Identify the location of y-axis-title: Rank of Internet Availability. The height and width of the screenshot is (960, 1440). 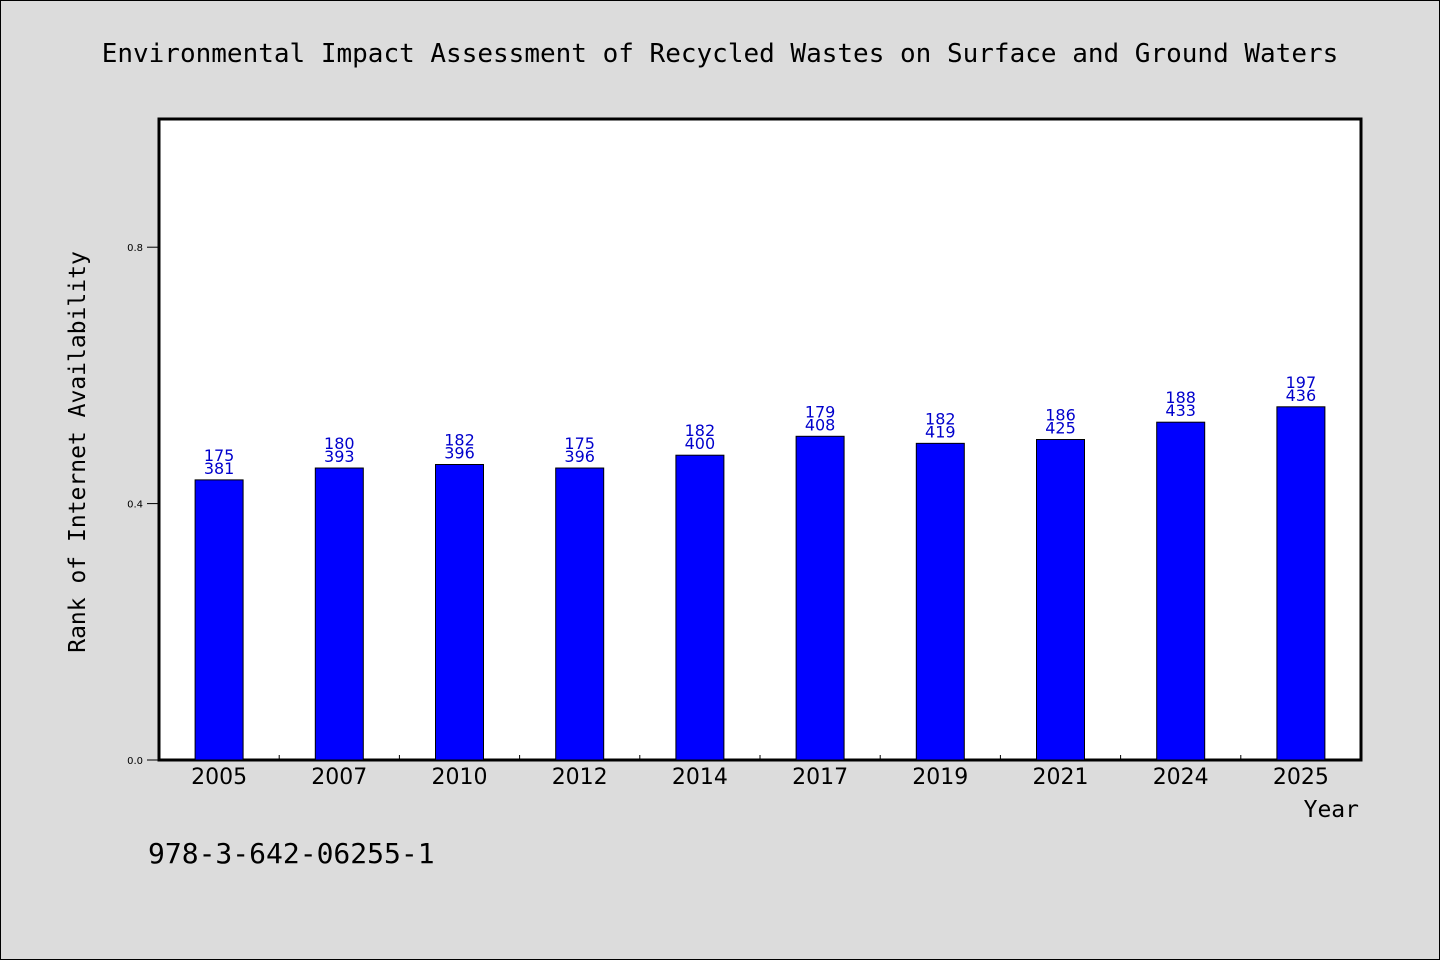
(78, 452).